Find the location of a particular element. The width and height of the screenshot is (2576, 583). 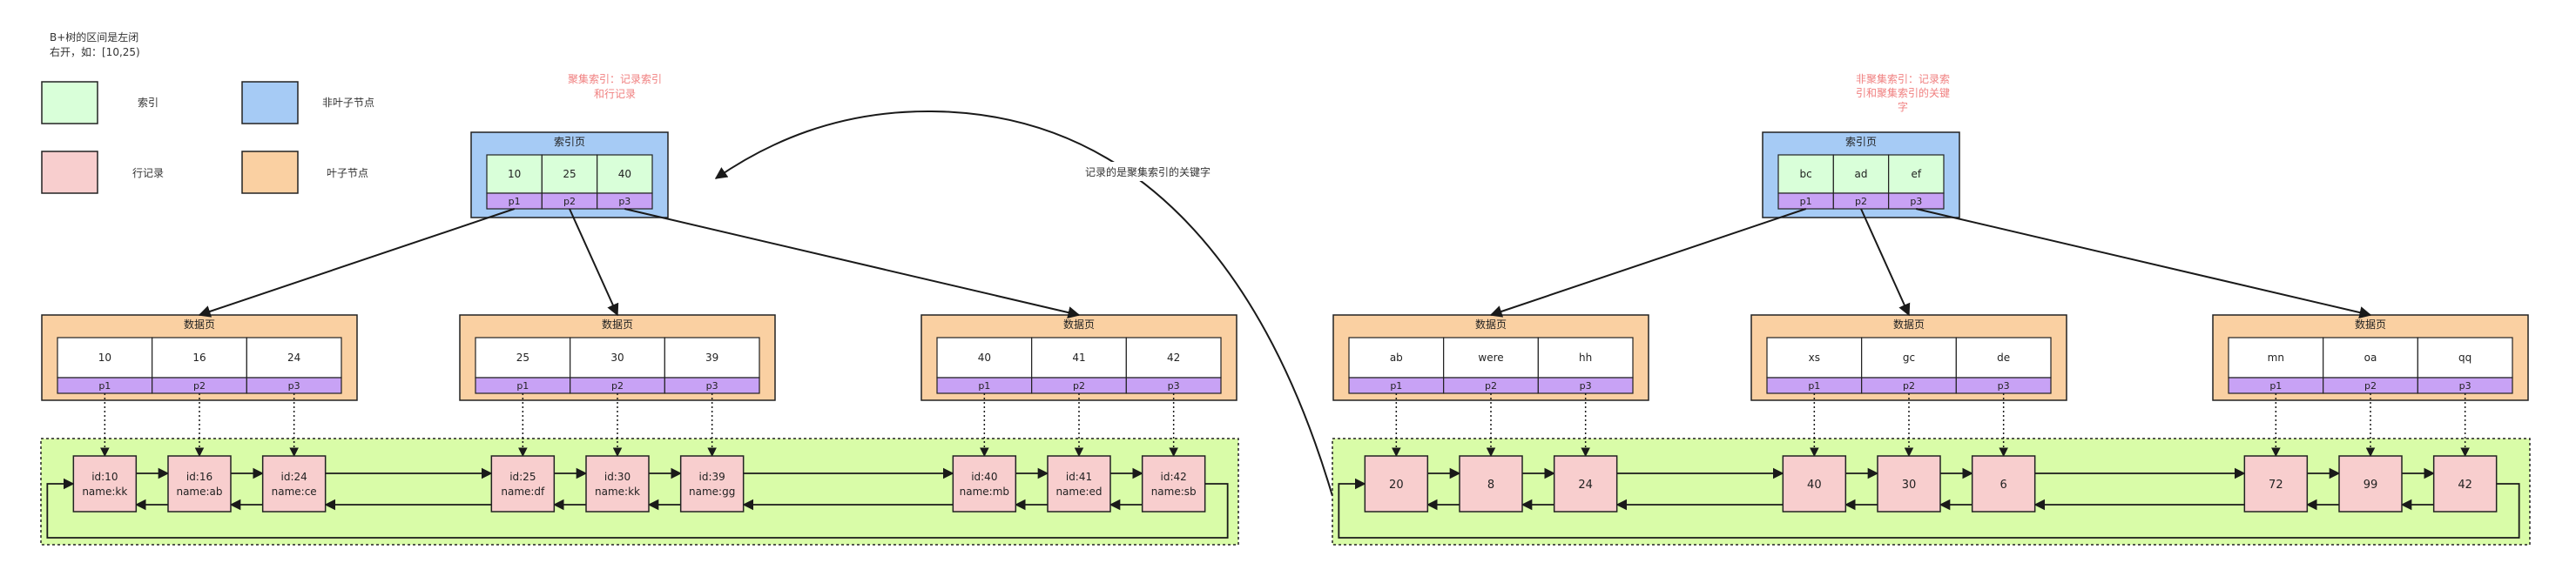

data-page-key: gc is located at coordinates (1909, 358).